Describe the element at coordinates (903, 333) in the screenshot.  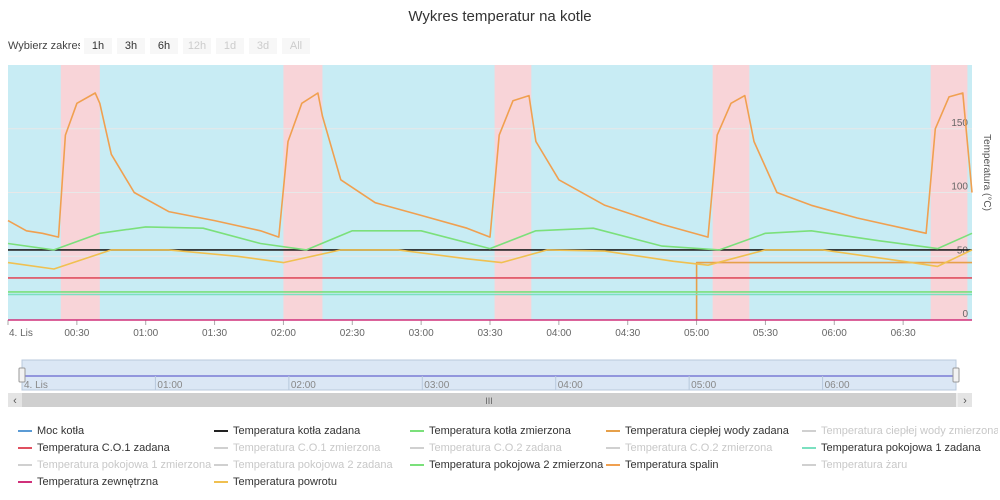
I see `x-tick-label: 06:30` at that location.